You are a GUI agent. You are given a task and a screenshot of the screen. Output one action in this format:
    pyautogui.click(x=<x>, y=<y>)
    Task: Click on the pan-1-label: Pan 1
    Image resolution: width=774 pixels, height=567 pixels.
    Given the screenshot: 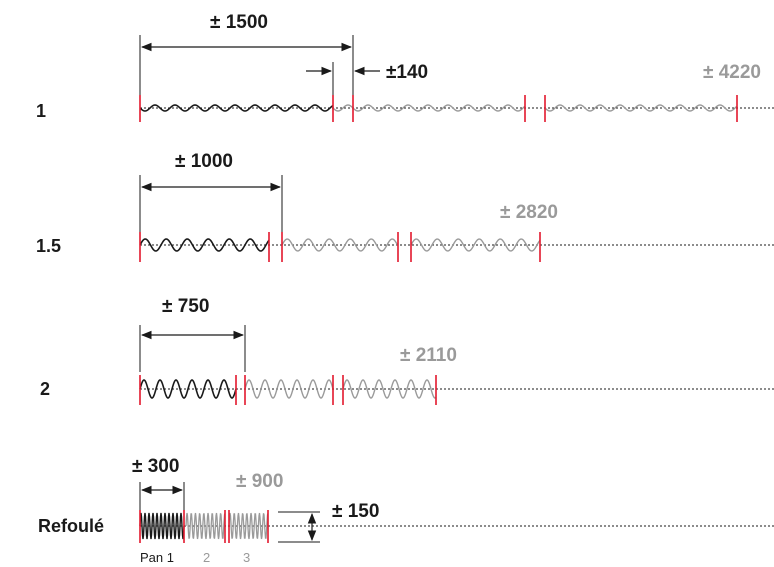 What is the action you would take?
    pyautogui.click(x=157, y=557)
    